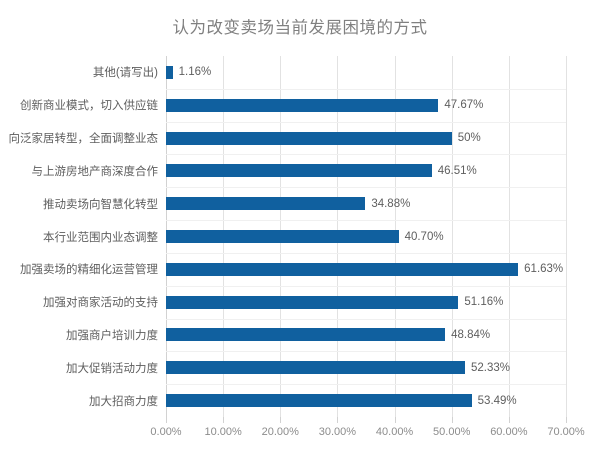 This screenshot has height=451, width=600. I want to click on bar-row: 46.51%, so click(366, 171).